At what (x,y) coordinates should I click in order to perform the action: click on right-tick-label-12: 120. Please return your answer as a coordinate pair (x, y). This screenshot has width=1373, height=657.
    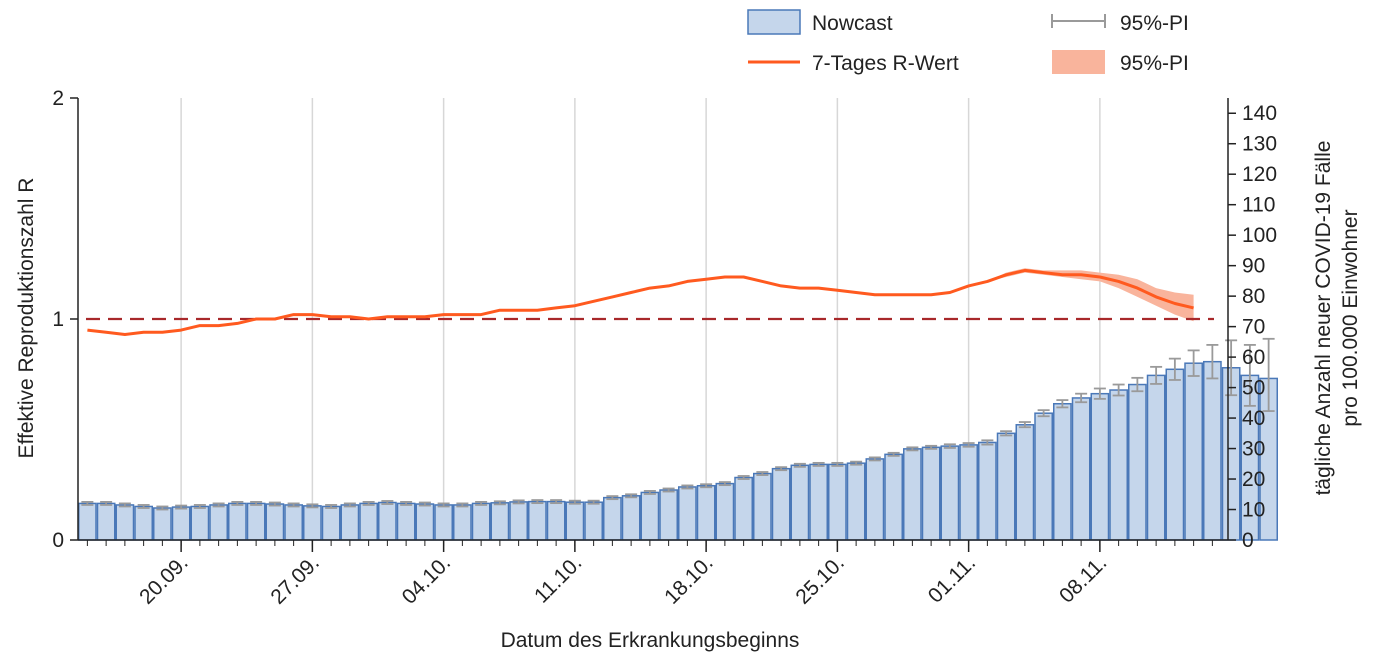
    Looking at the image, I should click on (1259, 174).